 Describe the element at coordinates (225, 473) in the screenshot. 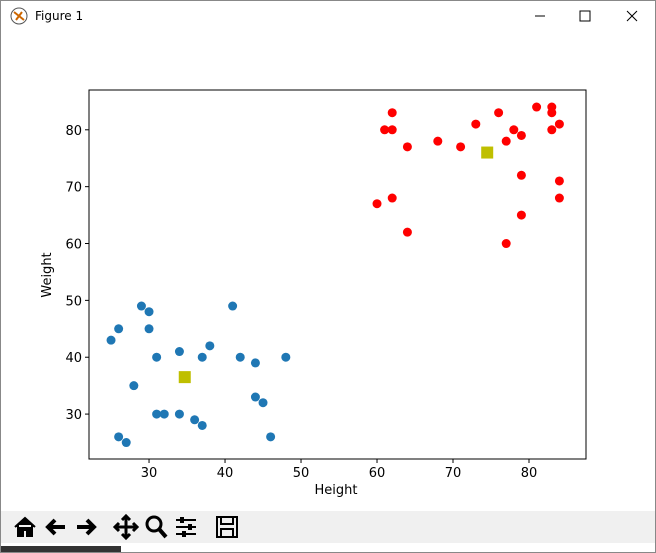

I see `x-tick-label: 40` at that location.